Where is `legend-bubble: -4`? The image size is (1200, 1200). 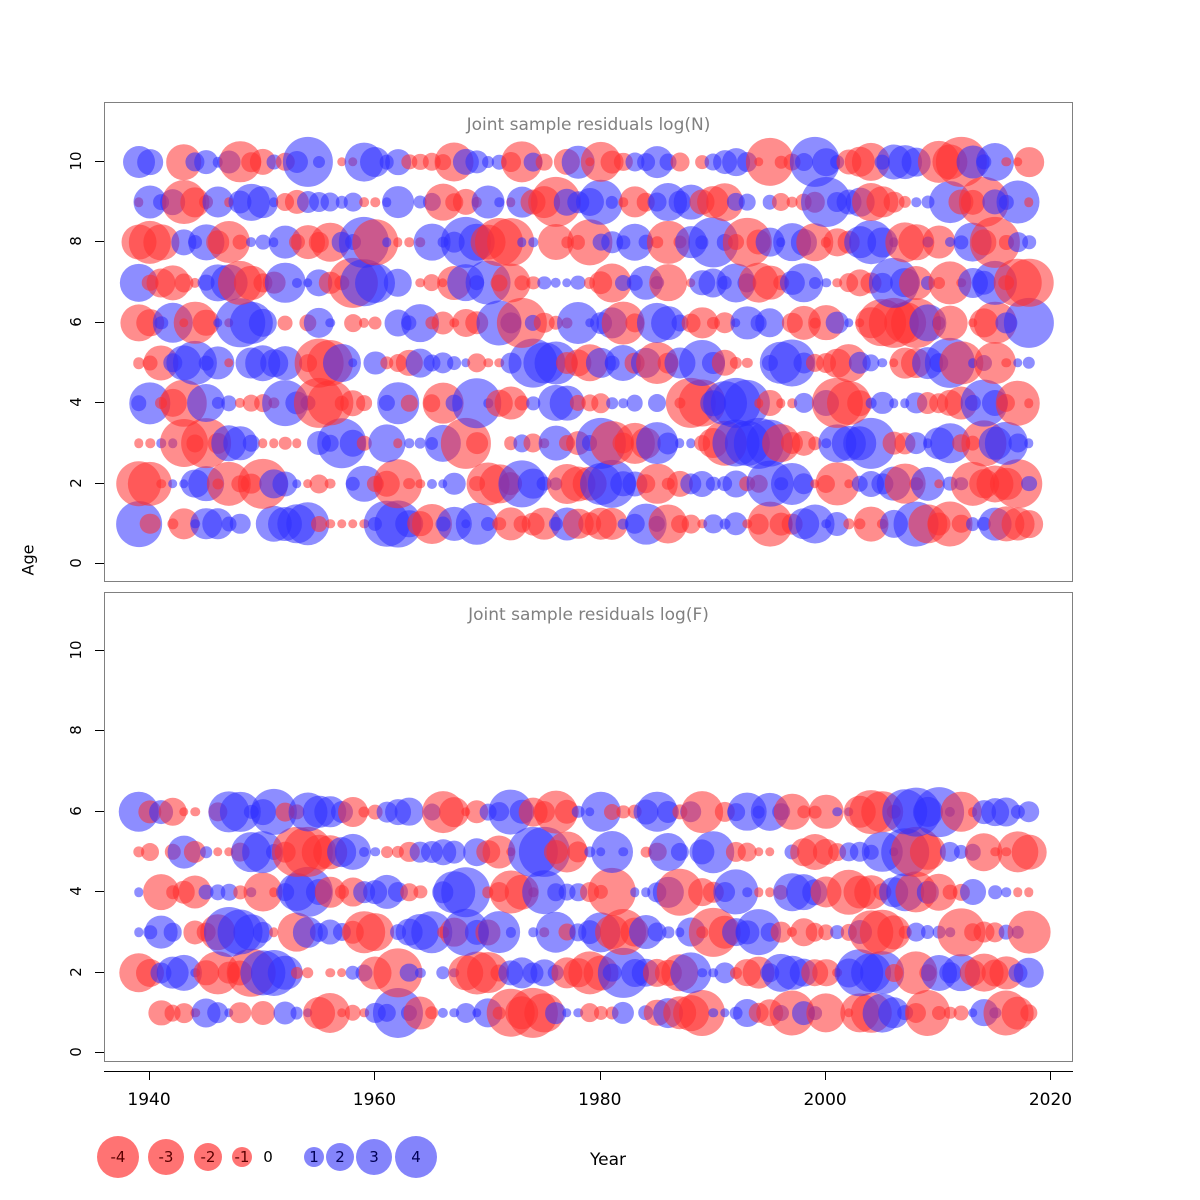 legend-bubble: -4 is located at coordinates (118, 1157).